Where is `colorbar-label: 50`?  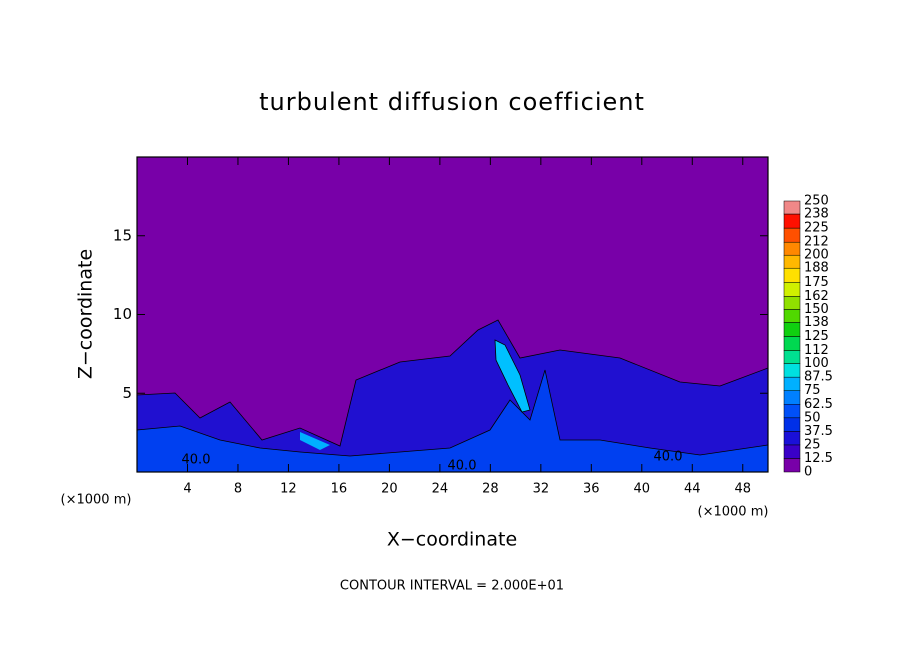 colorbar-label: 50 is located at coordinates (812, 417).